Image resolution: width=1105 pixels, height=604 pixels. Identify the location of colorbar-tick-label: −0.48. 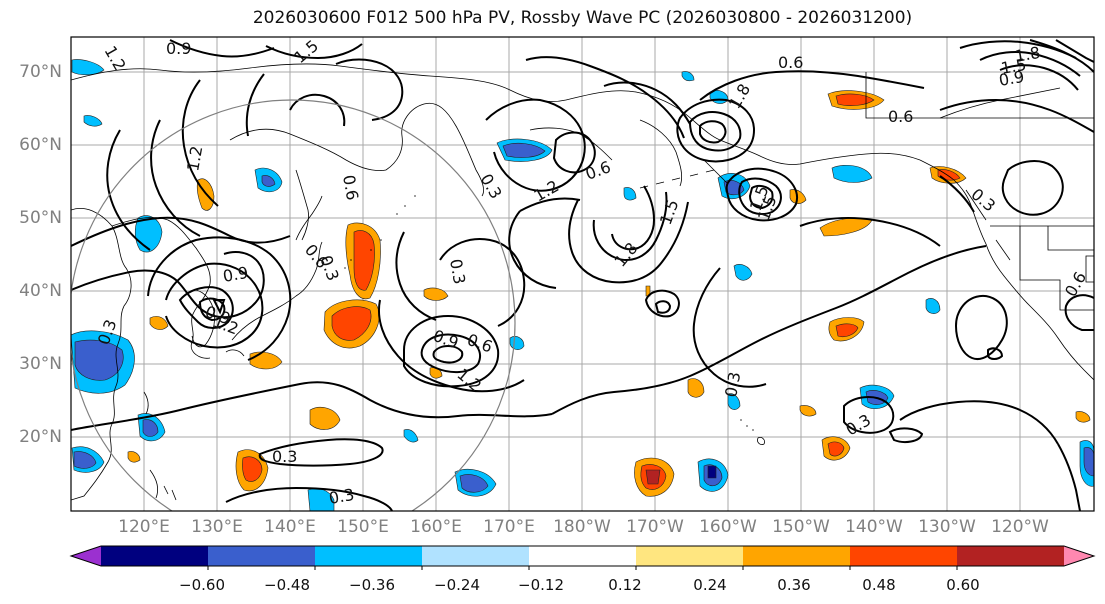
(287, 585).